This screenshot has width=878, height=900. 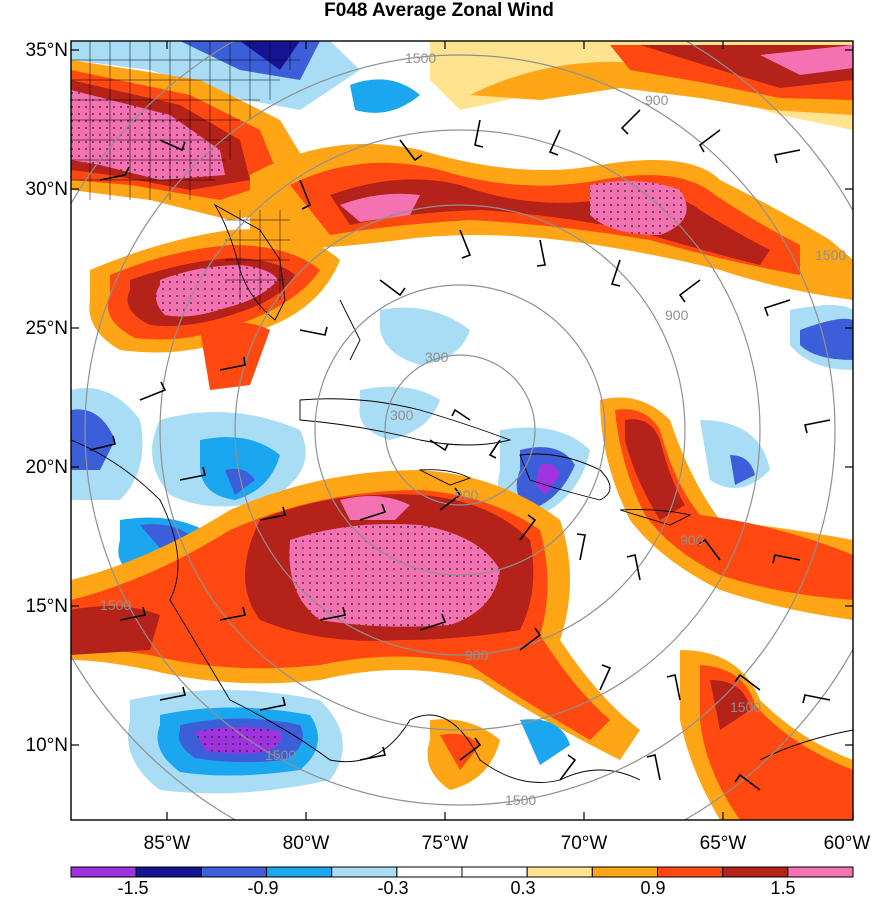 What do you see at coordinates (584, 843) in the screenshot?
I see `lon-label-70w: 70°W` at bounding box center [584, 843].